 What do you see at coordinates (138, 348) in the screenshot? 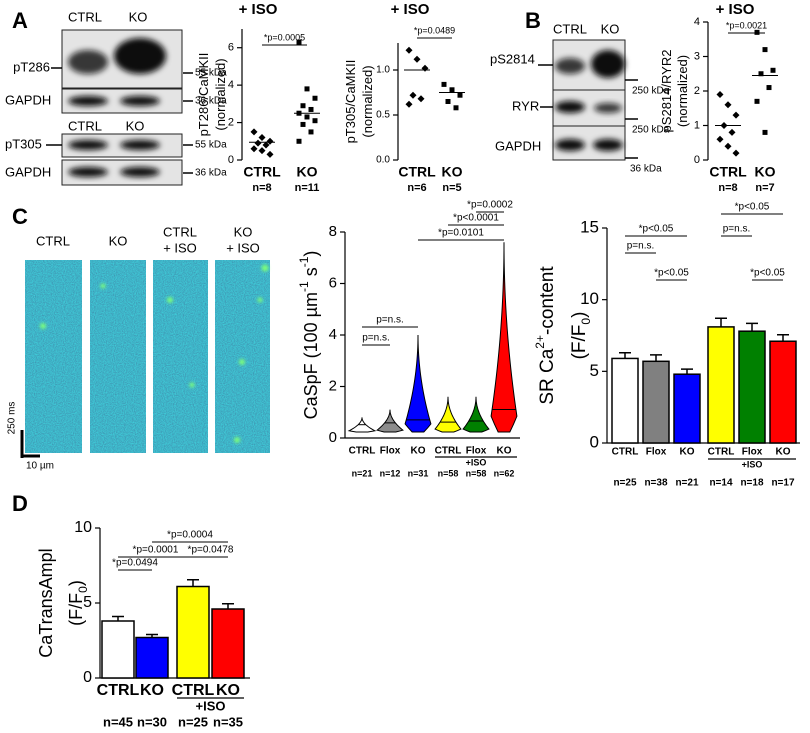
I see `linescan-images: CTRL KO CTRL + ISO KO + ISO 250 ms 10 µm` at bounding box center [138, 348].